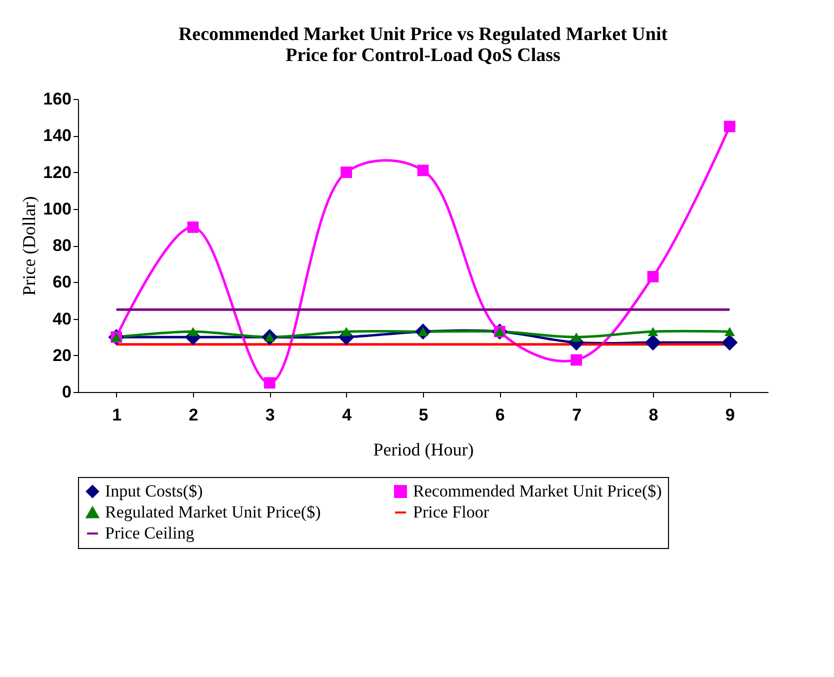 The width and height of the screenshot is (834, 677). Describe the element at coordinates (193, 415) in the screenshot. I see `x-tick-label: 2` at that location.